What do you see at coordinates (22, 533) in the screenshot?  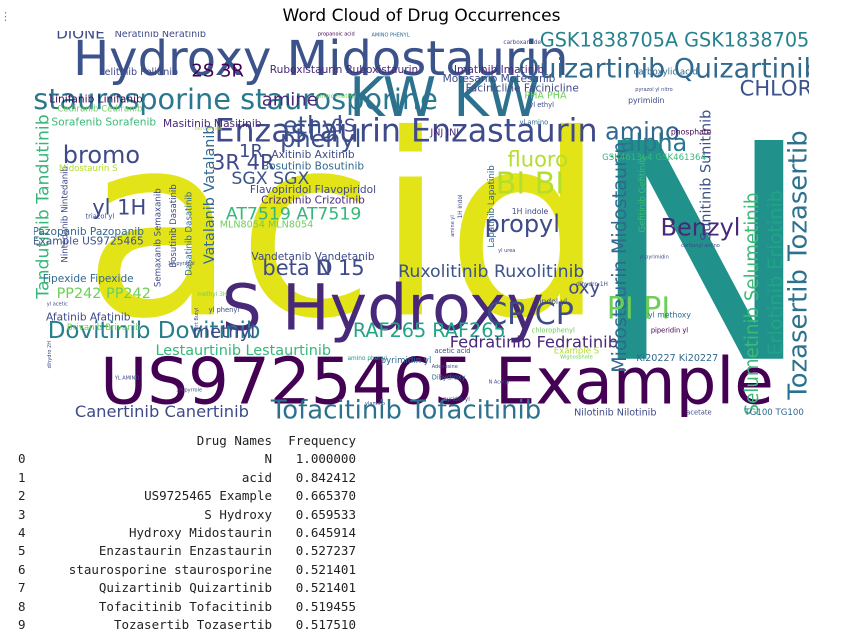 I see `row-index: 4` at bounding box center [22, 533].